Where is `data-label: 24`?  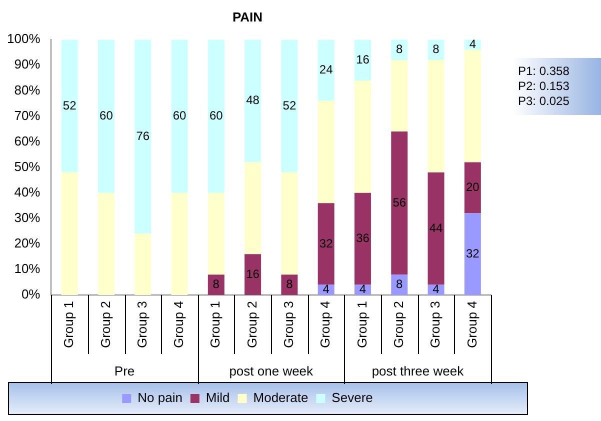
data-label: 24 is located at coordinates (326, 69).